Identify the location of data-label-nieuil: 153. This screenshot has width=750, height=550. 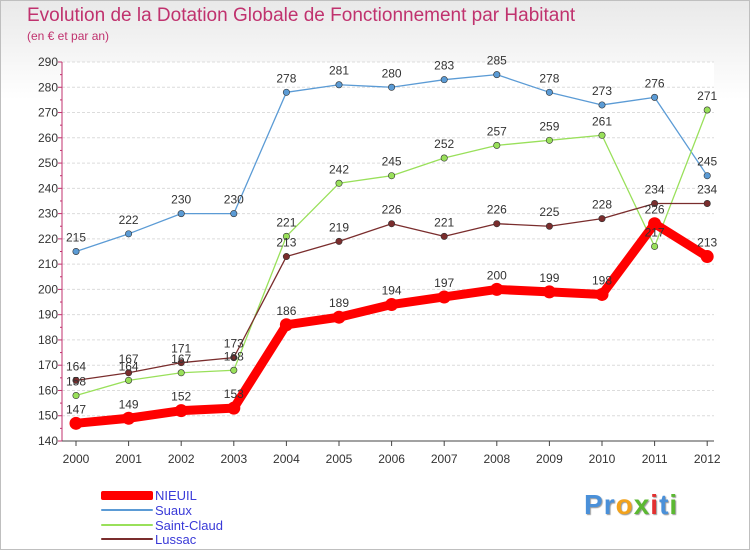
(234, 394).